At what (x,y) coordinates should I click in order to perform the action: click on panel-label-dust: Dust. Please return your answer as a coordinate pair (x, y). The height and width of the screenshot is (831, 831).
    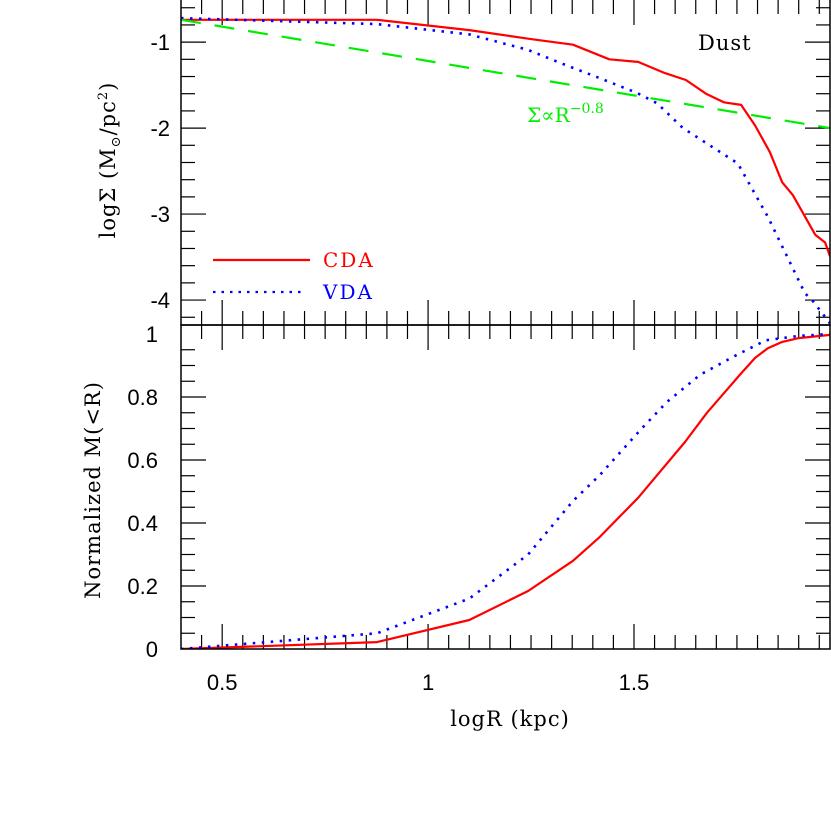
    Looking at the image, I should click on (725, 43).